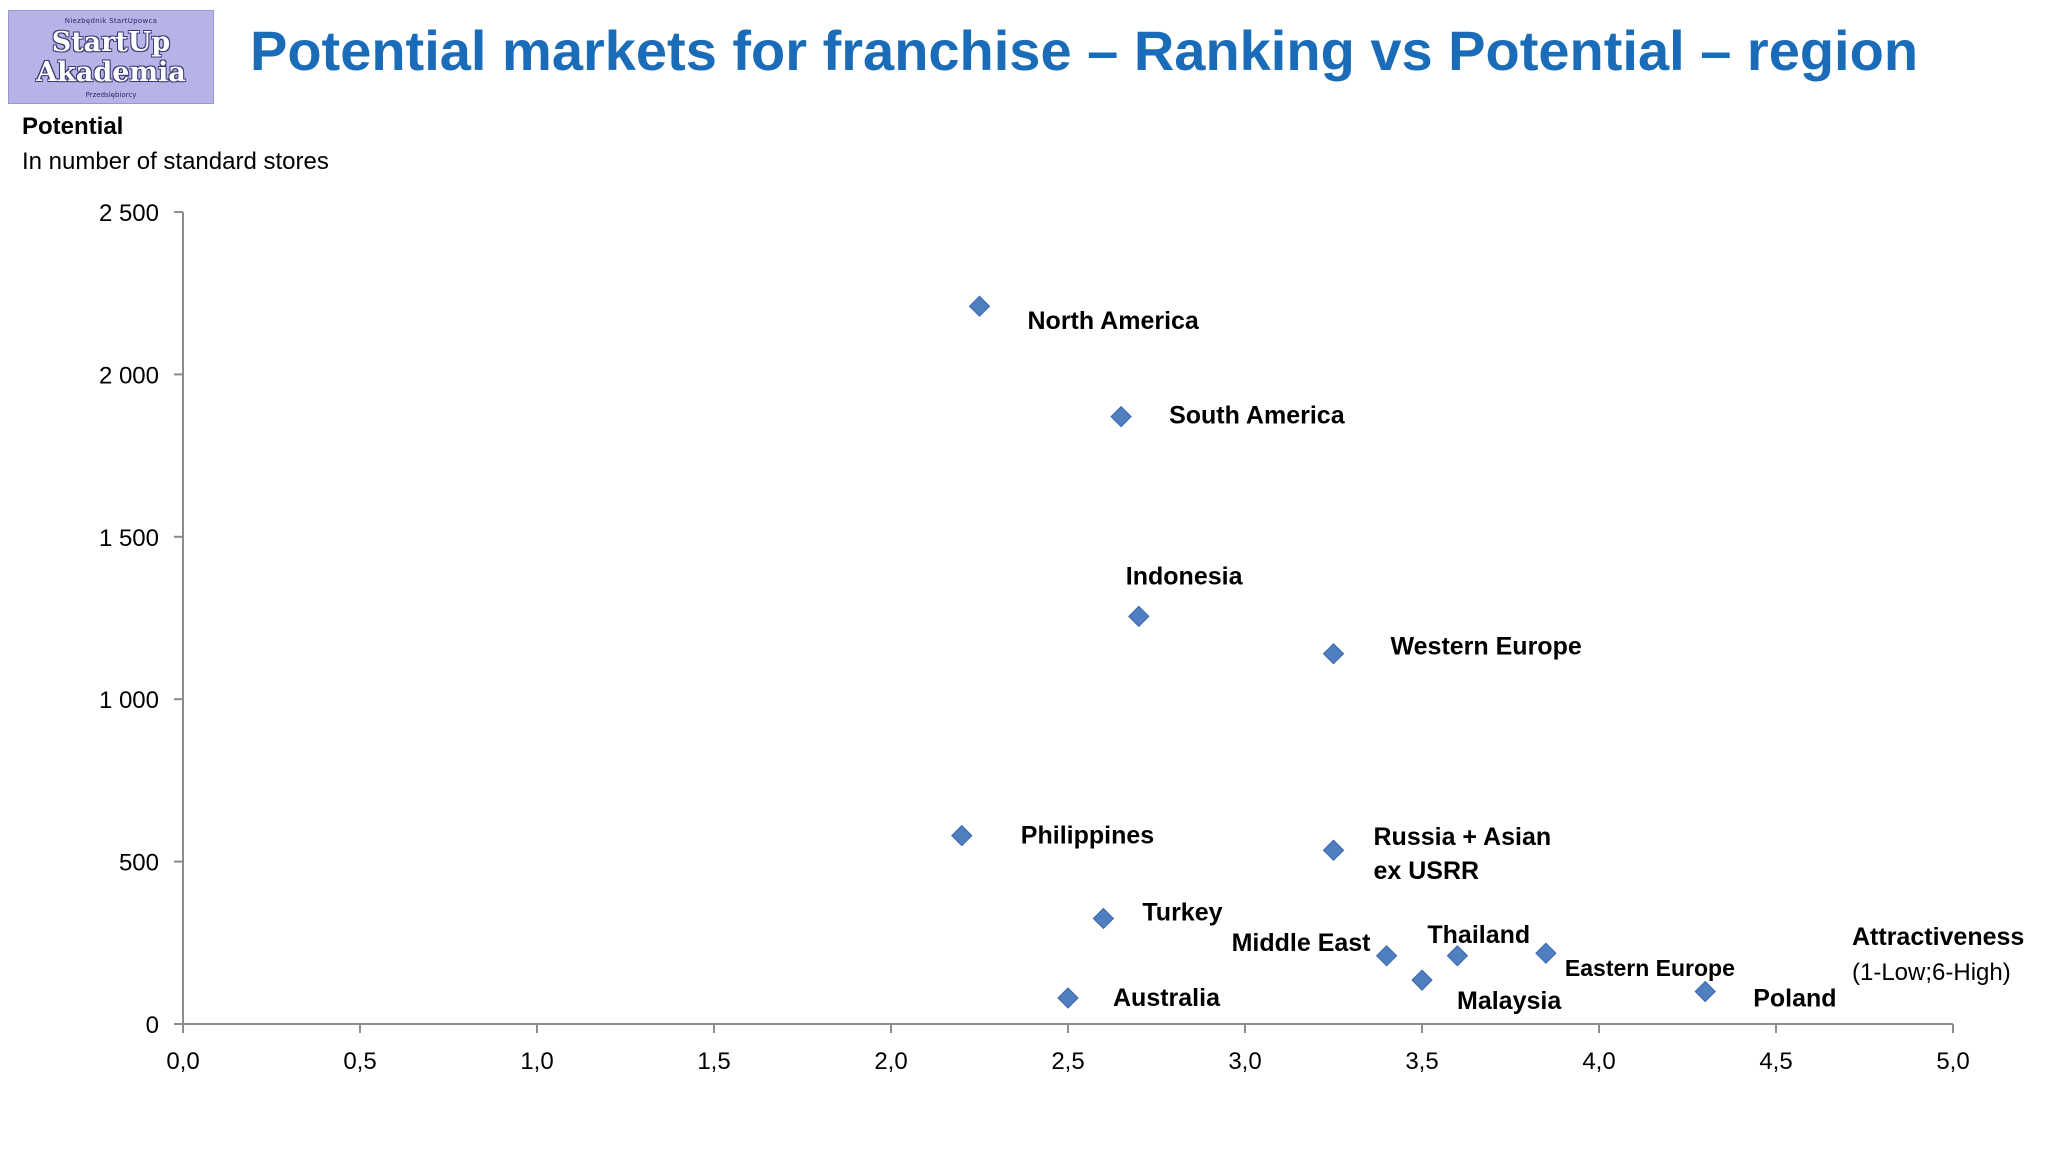 The image size is (2048, 1152). Describe the element at coordinates (1938, 937) in the screenshot. I see `x-axis-title: Attractiveness` at that location.